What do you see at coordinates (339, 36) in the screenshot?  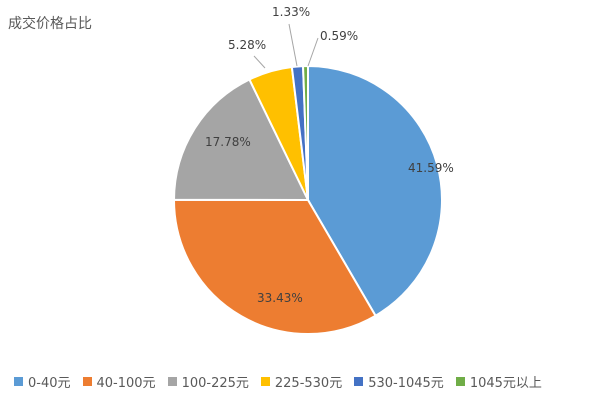 I see `data-label-6: 0.59%` at bounding box center [339, 36].